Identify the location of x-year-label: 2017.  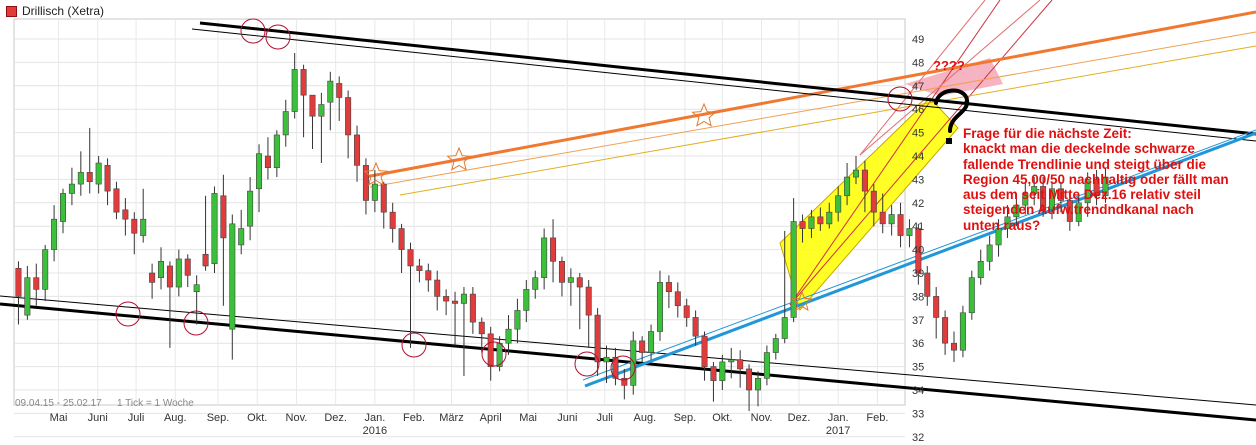
(838, 431).